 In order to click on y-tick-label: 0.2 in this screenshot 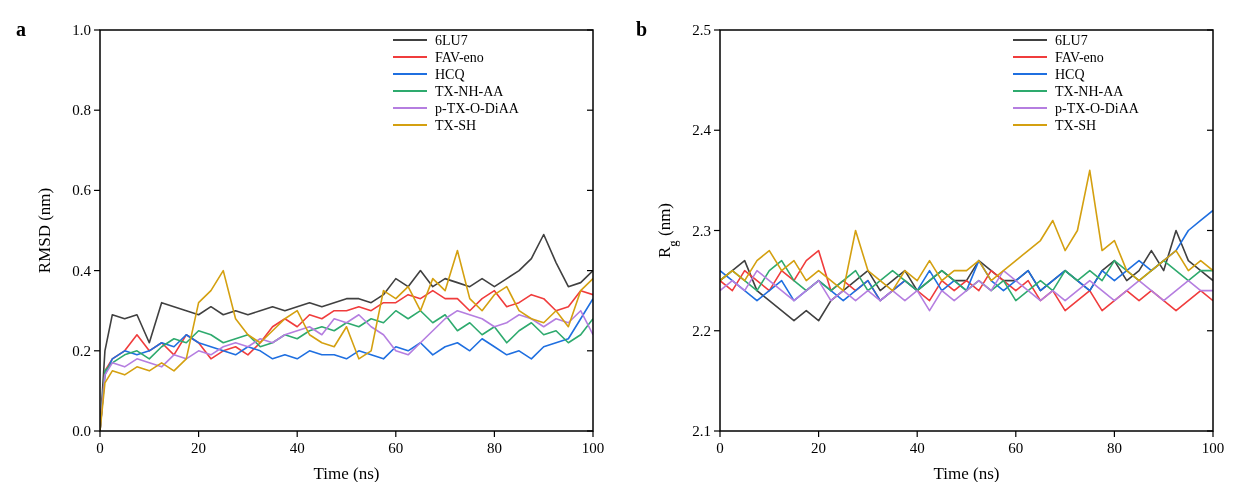, I will do `click(81, 350)`.